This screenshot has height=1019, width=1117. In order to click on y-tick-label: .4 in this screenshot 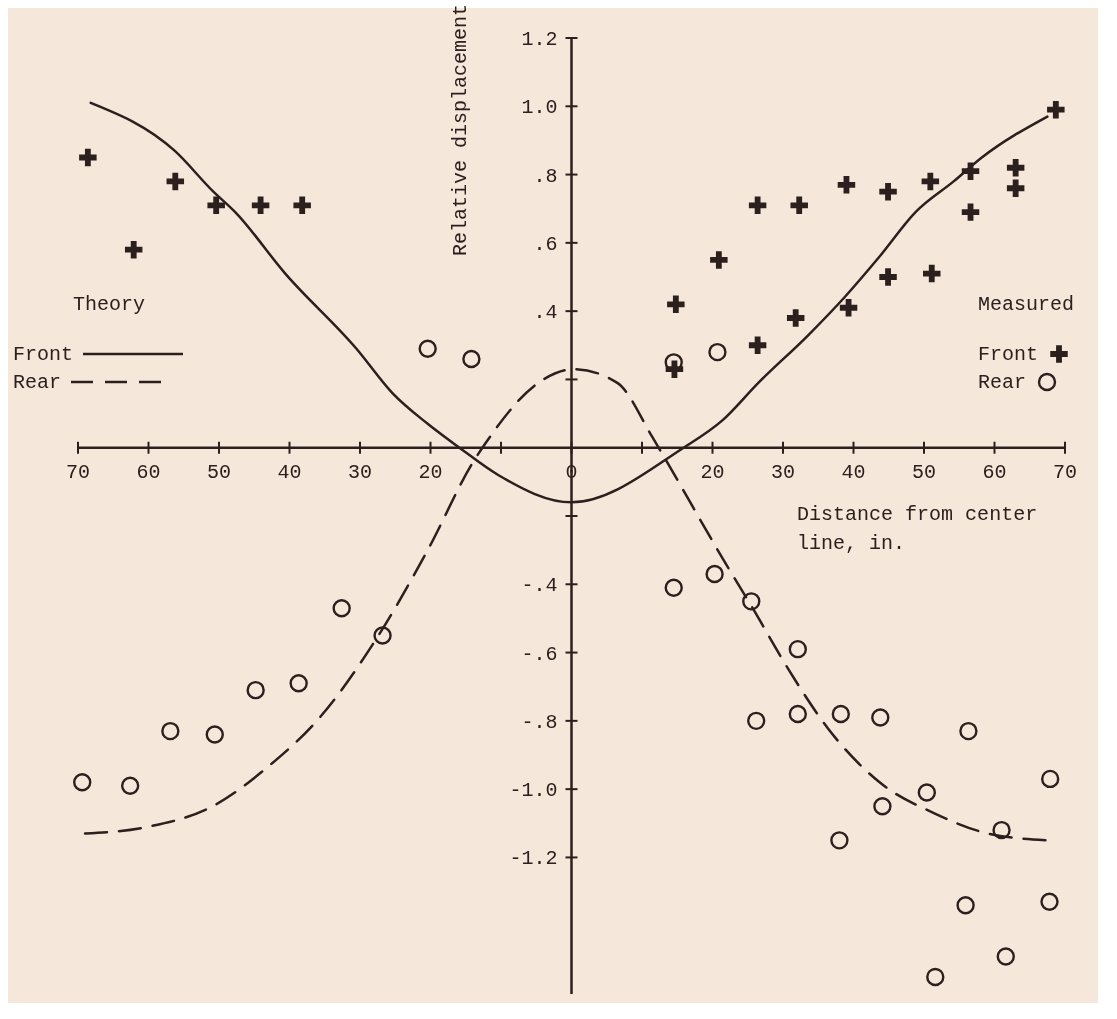, I will do `click(545, 313)`.